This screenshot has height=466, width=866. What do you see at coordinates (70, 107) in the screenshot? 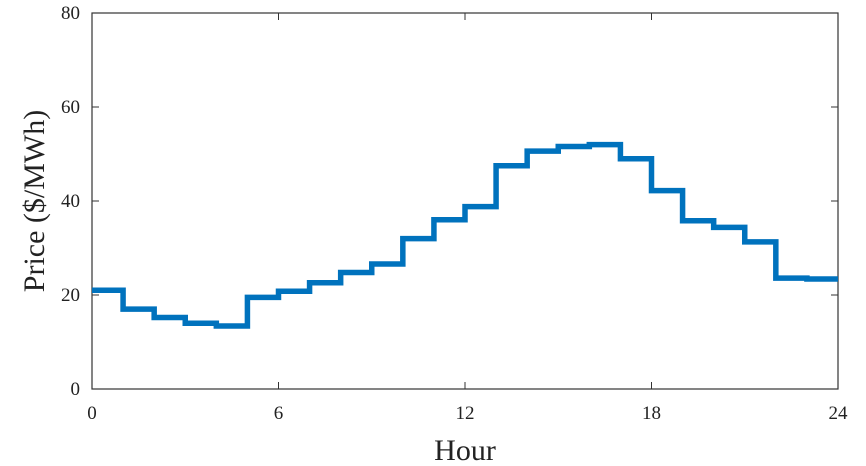
I see `y-tick-label: 60` at bounding box center [70, 107].